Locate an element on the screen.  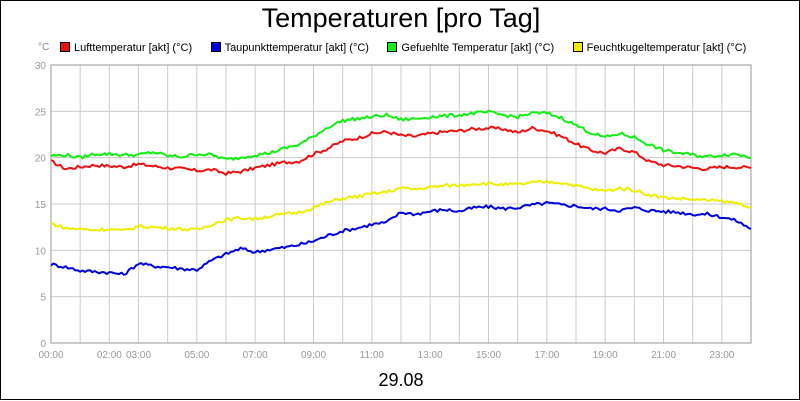
x-tick-label: 02:00 is located at coordinates (109, 355).